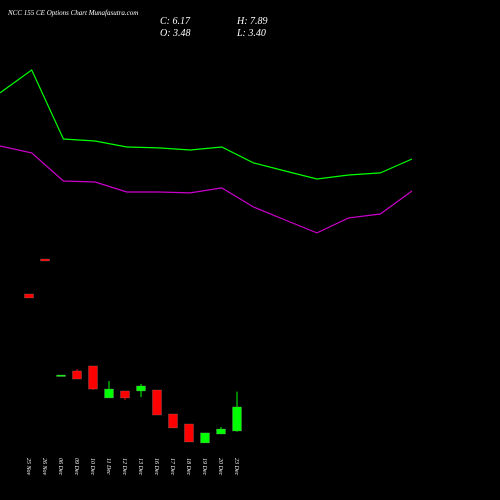 This screenshot has width=500, height=500. Describe the element at coordinates (124, 466) in the screenshot. I see `x-tick-label: 12 Dec` at that location.